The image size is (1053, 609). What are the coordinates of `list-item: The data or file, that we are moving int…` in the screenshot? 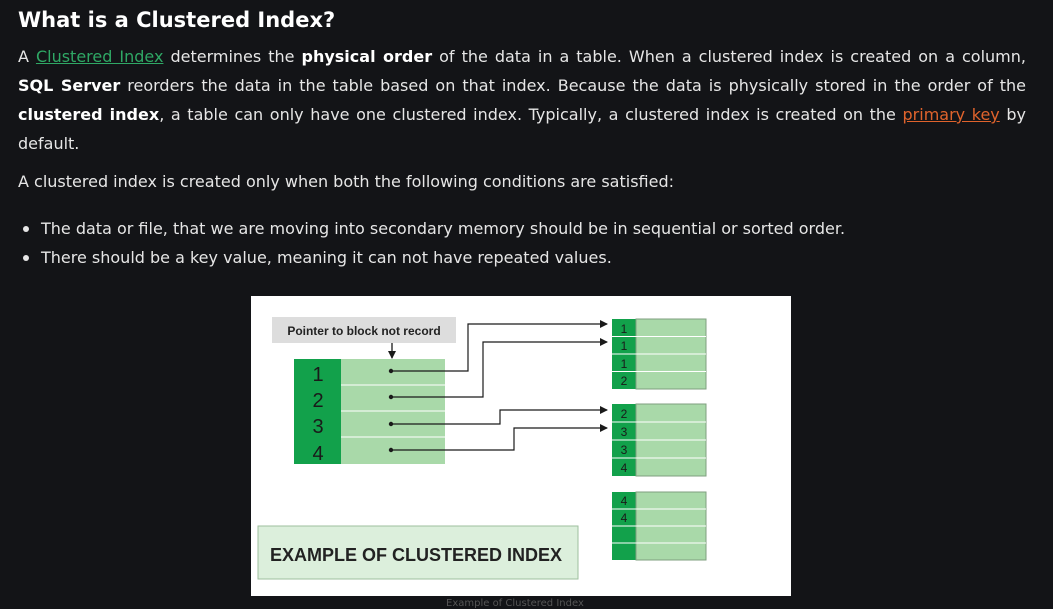 It's located at (431, 228).